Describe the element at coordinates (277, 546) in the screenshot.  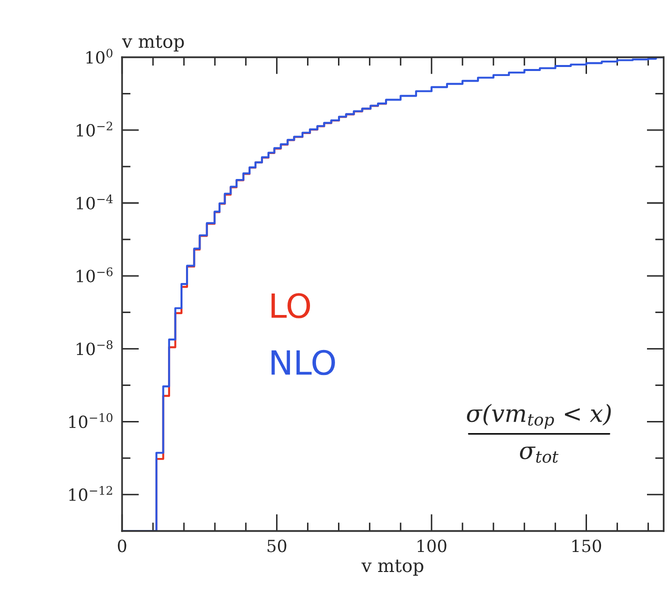
I see `x-tick-label: 50` at that location.